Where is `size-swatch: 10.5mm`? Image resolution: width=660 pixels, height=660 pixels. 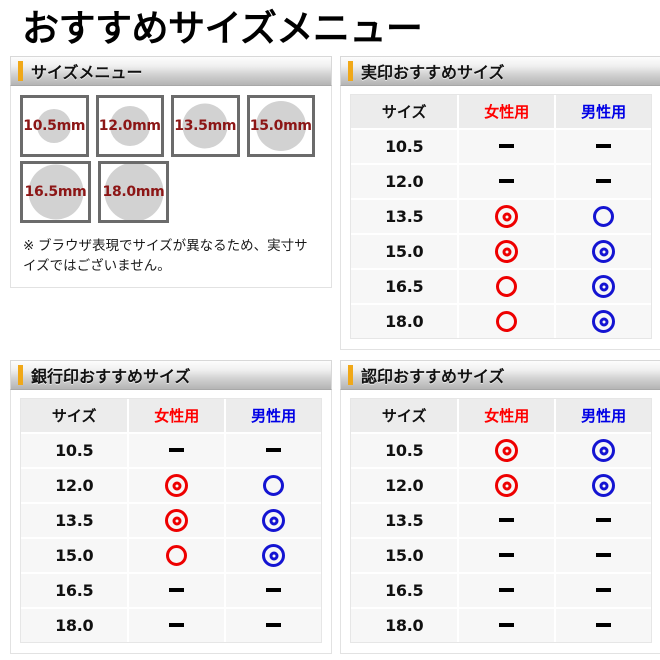
size-swatch: 10.5mm is located at coordinates (54, 126).